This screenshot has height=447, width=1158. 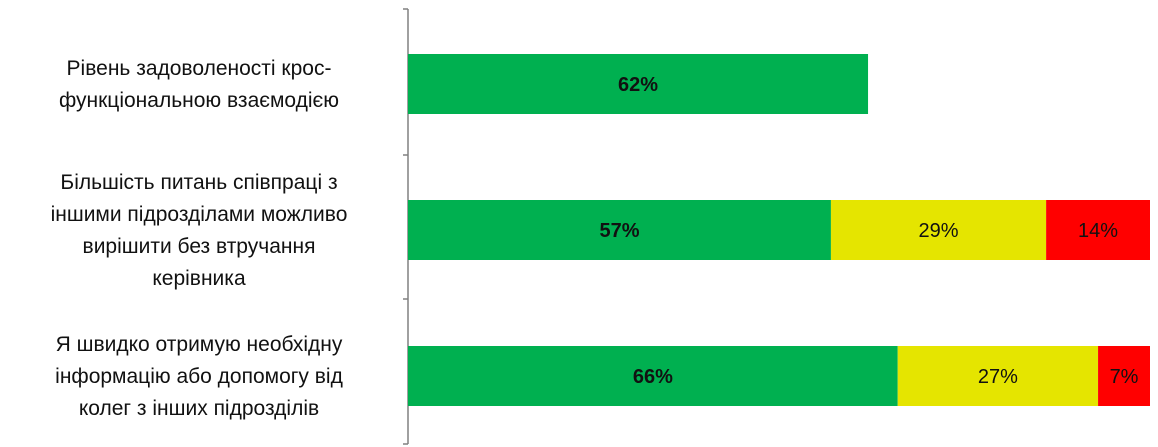 I want to click on data-label: 7%, so click(x=1124, y=377).